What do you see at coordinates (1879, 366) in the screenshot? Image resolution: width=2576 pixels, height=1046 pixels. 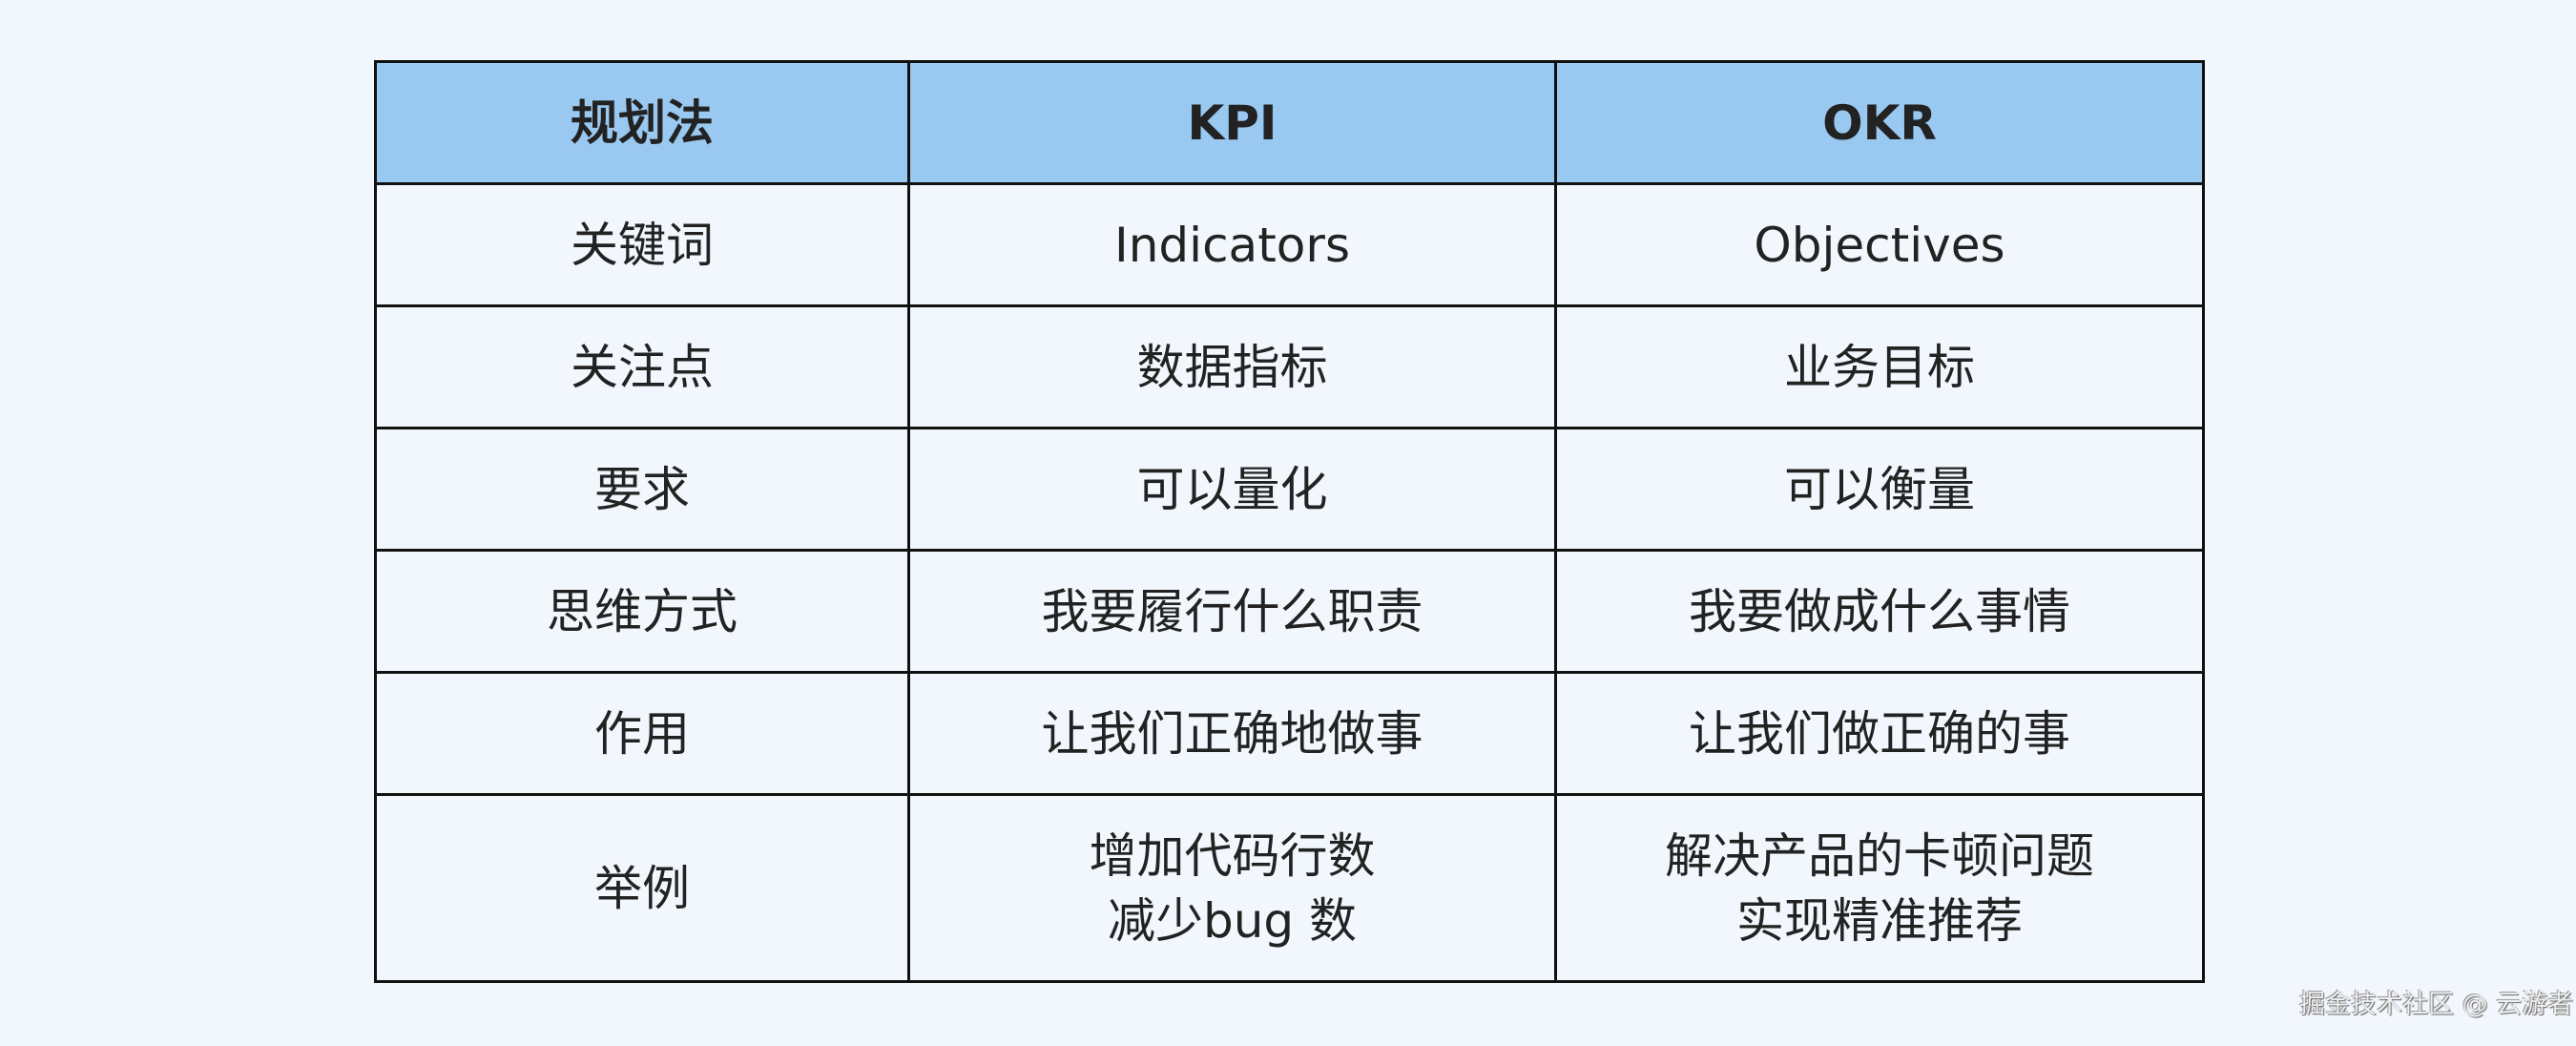 I see `okr-cell: 业务目标` at bounding box center [1879, 366].